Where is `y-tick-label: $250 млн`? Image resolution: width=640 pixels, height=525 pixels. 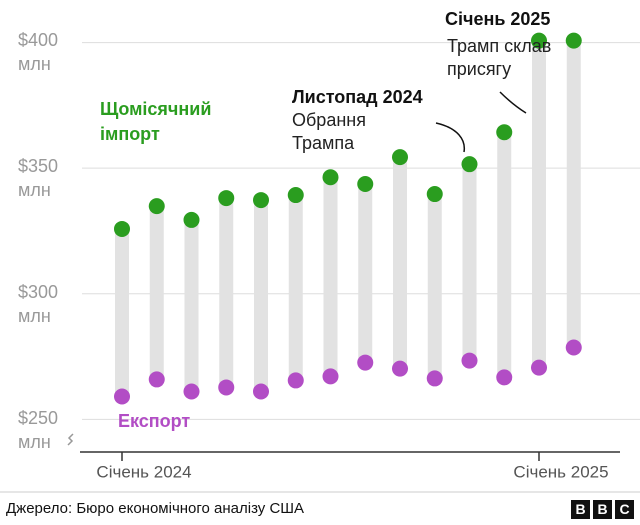
y-tick-label: $250 млн is located at coordinates (38, 430).